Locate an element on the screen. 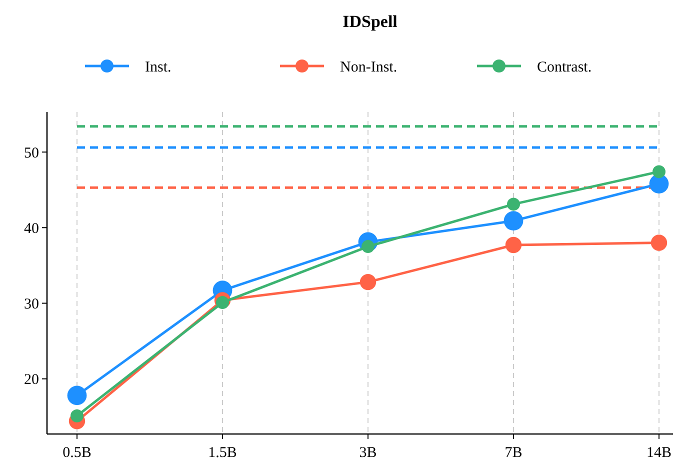 Image resolution: width=676 pixels, height=470 pixels. x-tick-label: 7B is located at coordinates (513, 453).